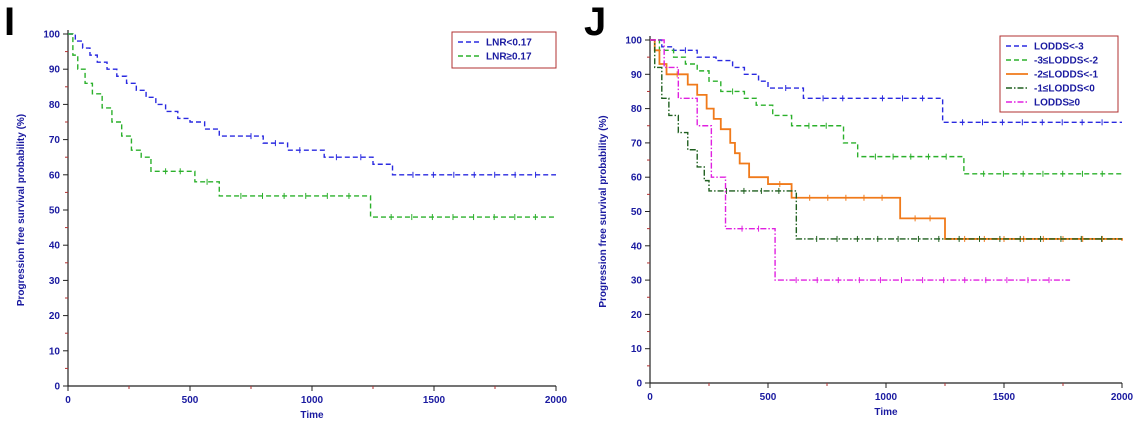 The width and height of the screenshot is (1139, 434). I want to click on legend-label-4: LODDS≥0, so click(1057, 103).